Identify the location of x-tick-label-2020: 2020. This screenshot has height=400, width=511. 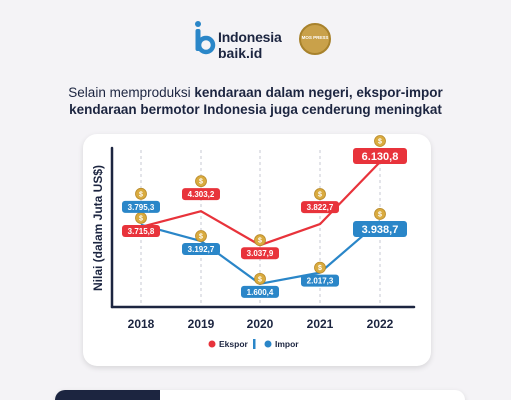
(260, 324).